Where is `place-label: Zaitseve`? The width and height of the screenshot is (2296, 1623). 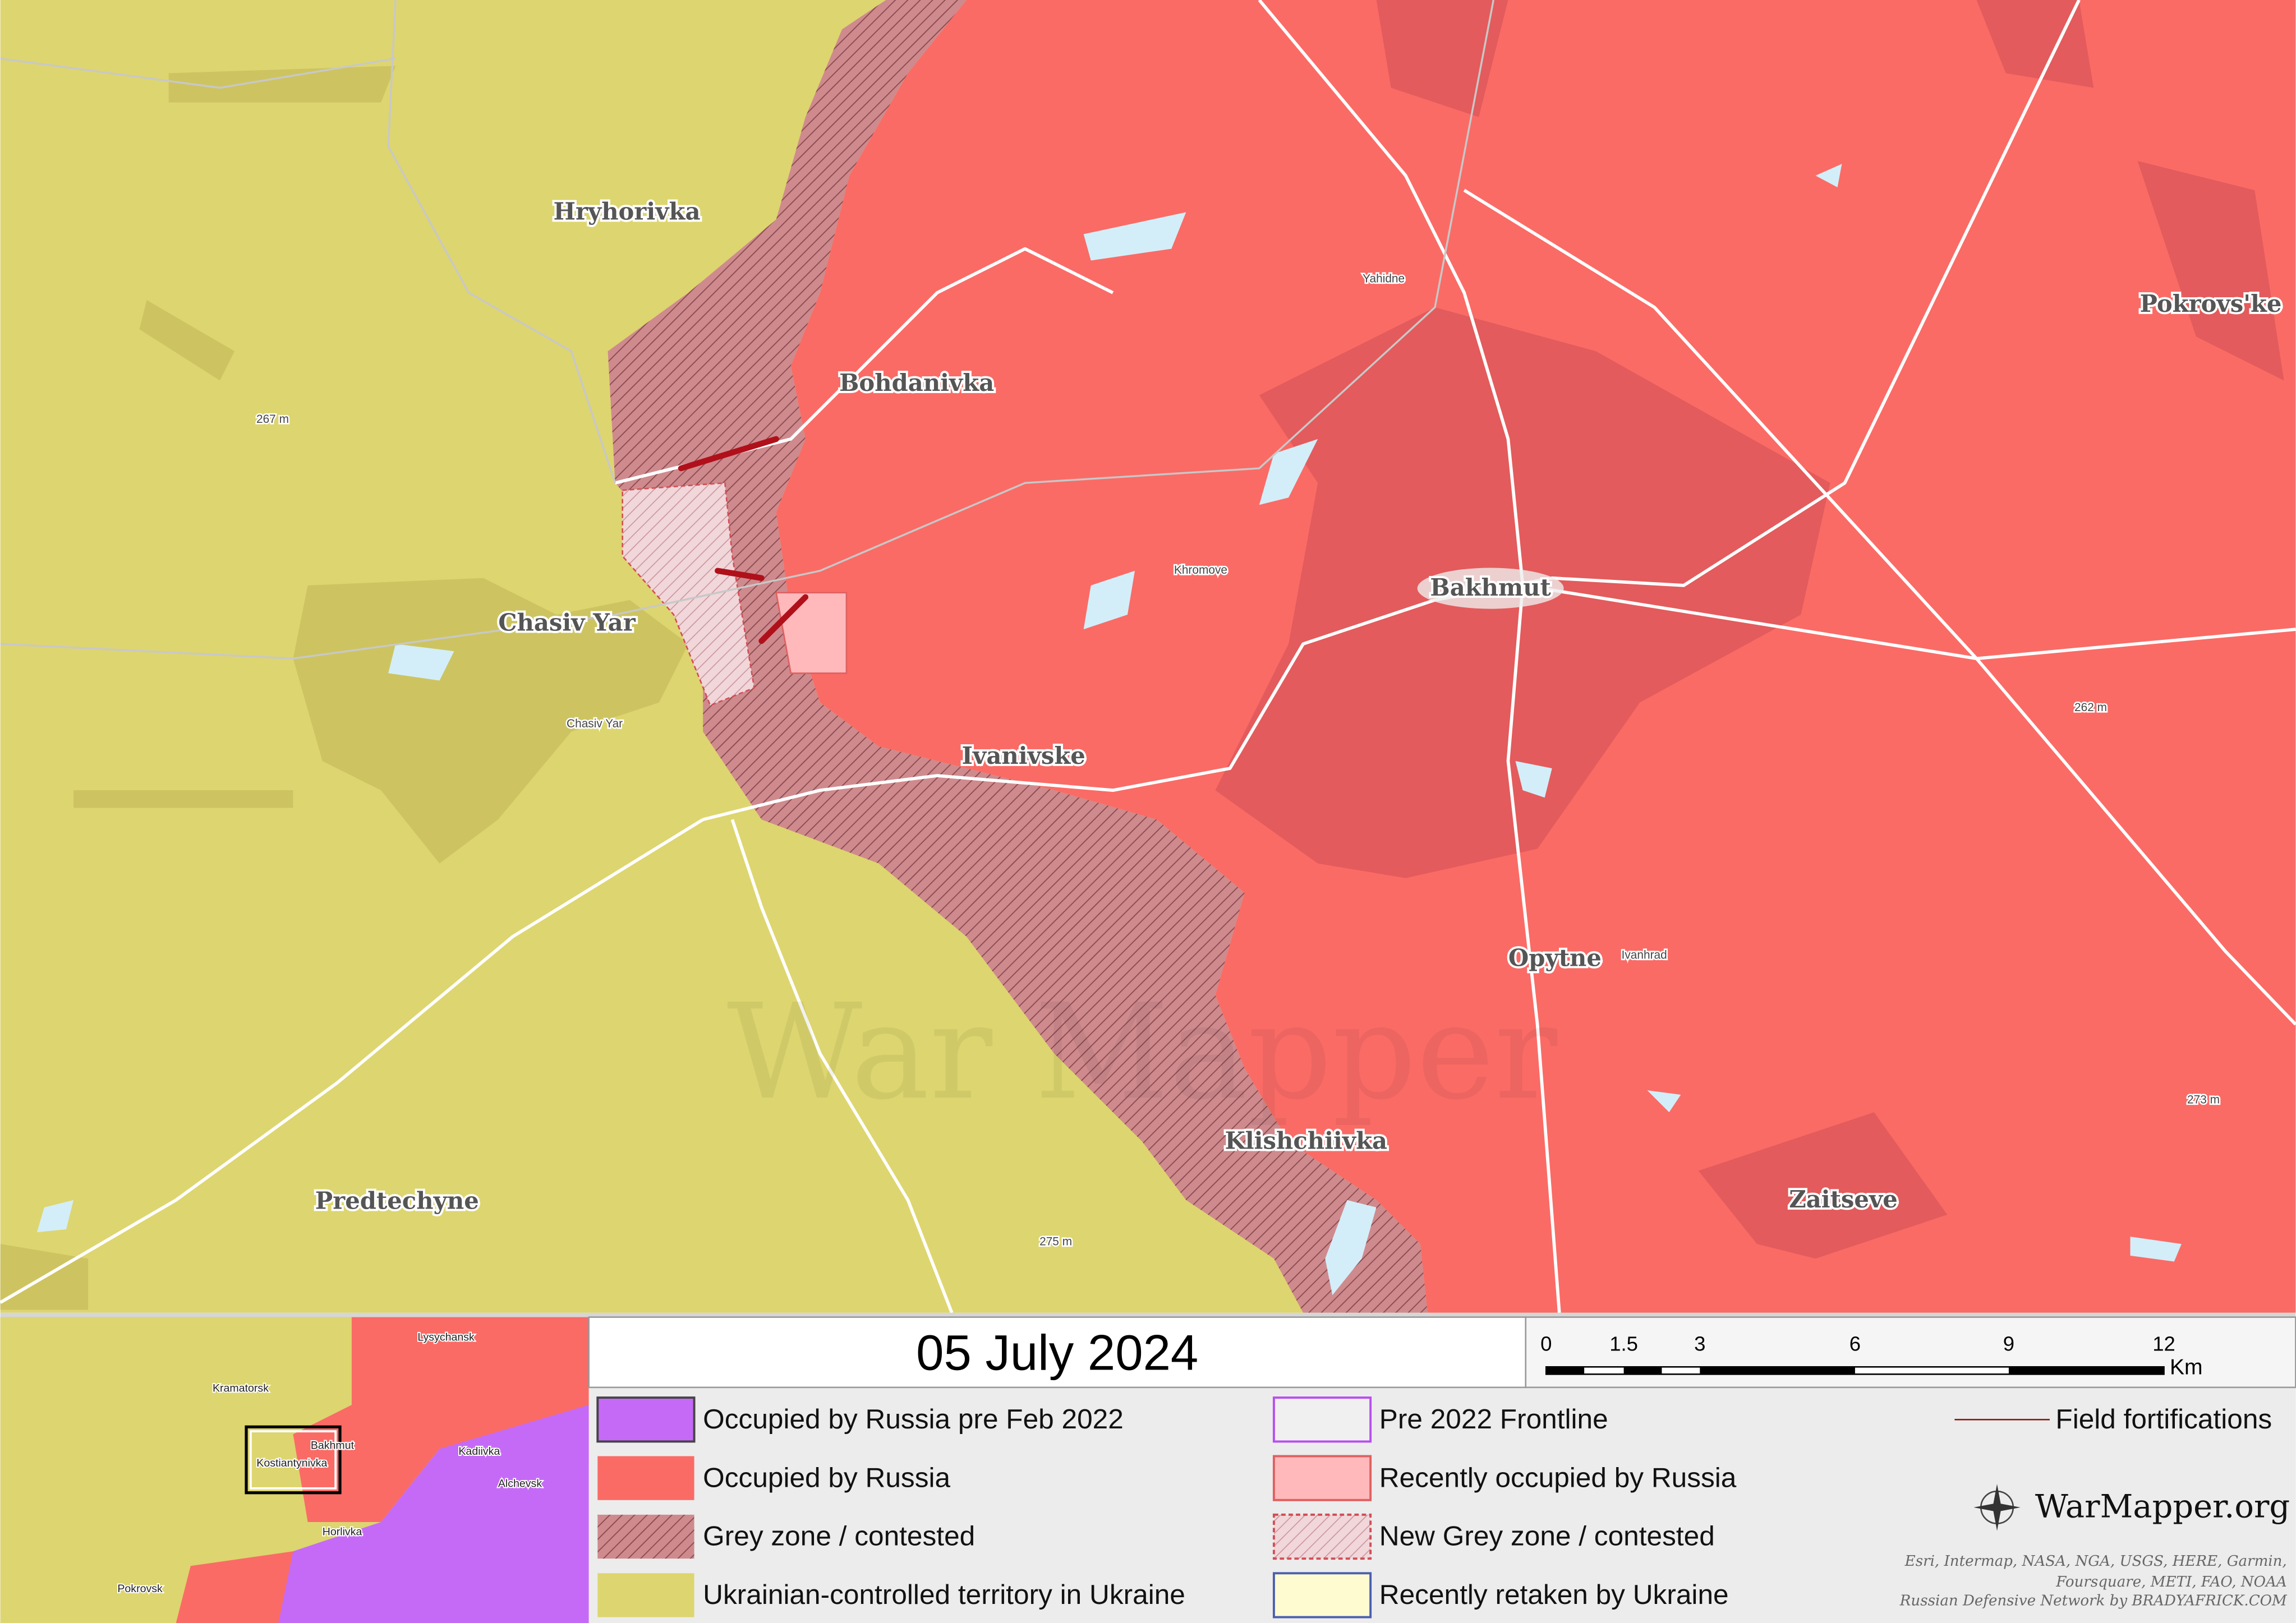
place-label: Zaitseve is located at coordinates (1843, 1199).